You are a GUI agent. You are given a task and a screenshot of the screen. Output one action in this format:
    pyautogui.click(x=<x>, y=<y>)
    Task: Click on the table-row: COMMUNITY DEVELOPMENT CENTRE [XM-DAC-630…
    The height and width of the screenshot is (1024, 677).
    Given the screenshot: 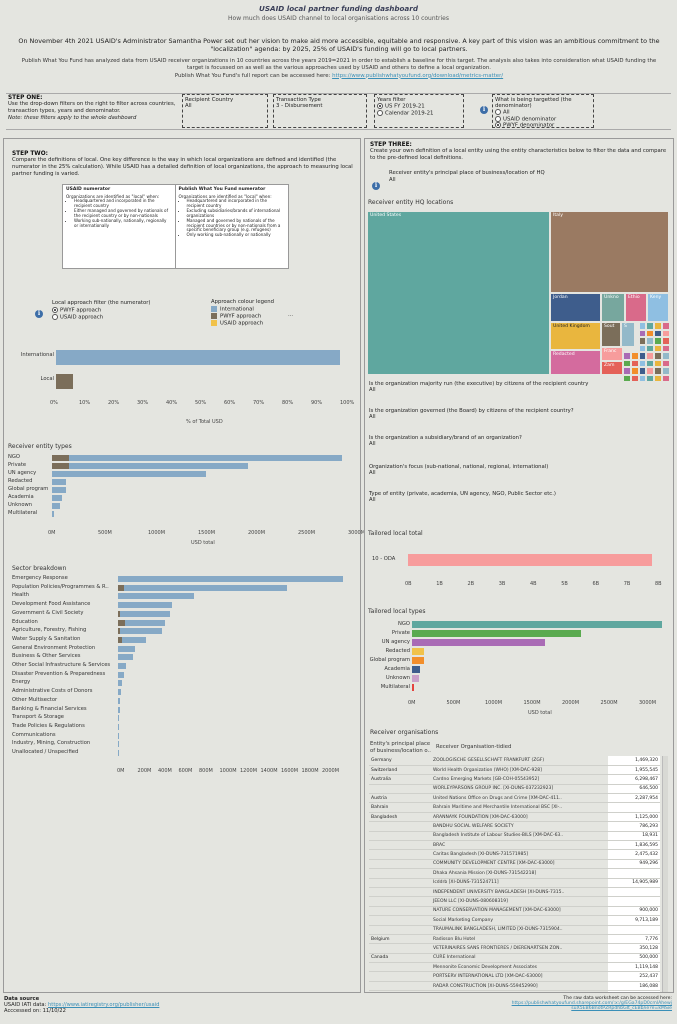 What is the action you would take?
    pyautogui.click(x=514, y=864)
    